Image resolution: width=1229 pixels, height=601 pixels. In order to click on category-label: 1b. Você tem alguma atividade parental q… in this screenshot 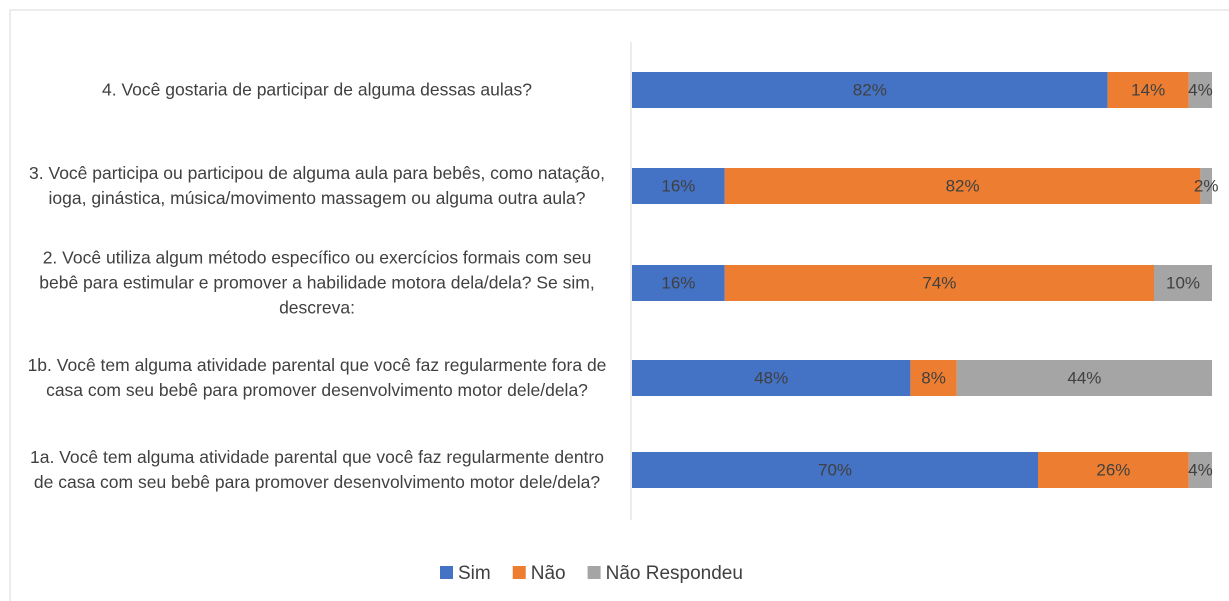, I will do `click(317, 378)`.